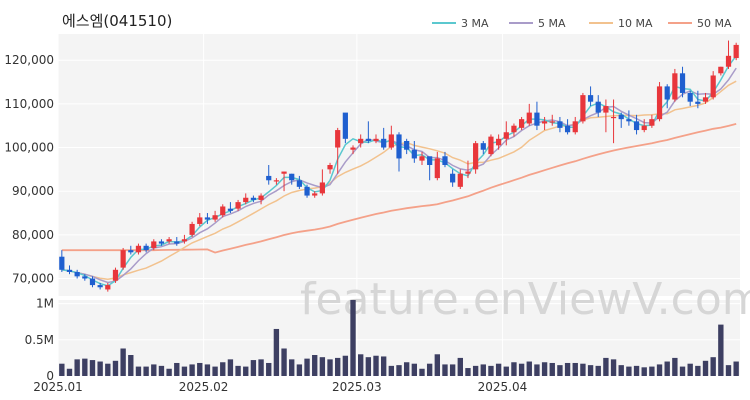 Image resolution: width=750 pixels, height=400 pixels. I want to click on legend-label: 5 MA, so click(552, 23).